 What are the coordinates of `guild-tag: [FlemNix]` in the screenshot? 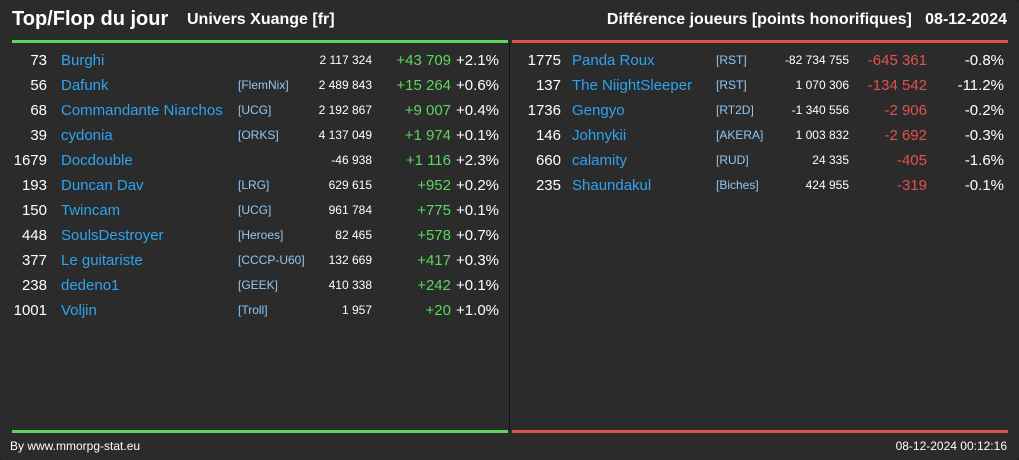 It's located at (263, 85).